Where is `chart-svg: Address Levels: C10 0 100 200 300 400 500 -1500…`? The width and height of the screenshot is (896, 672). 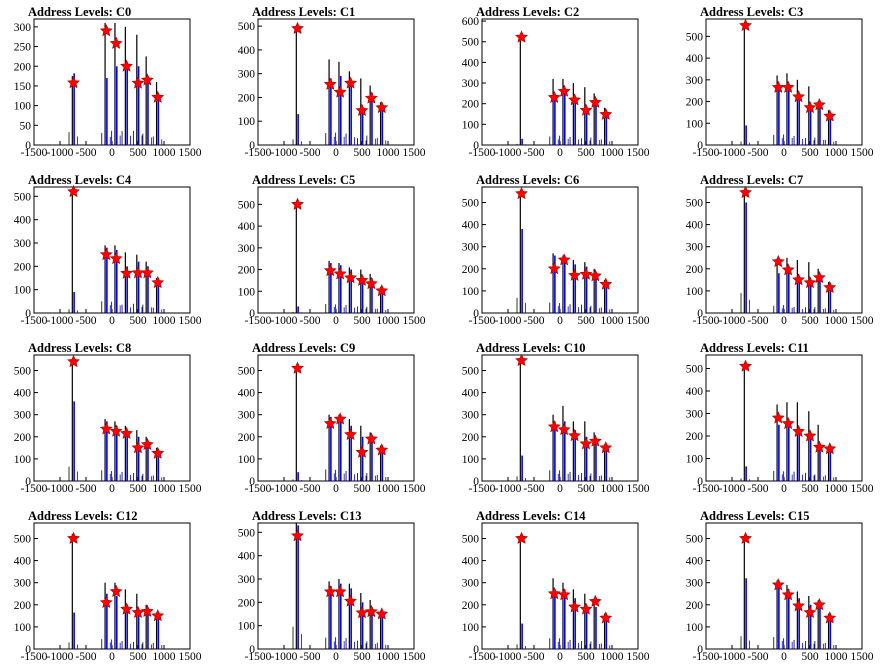 chart-svg: Address Levels: C10 0 100 200 300 400 500 -1500… is located at coordinates (556, 418).